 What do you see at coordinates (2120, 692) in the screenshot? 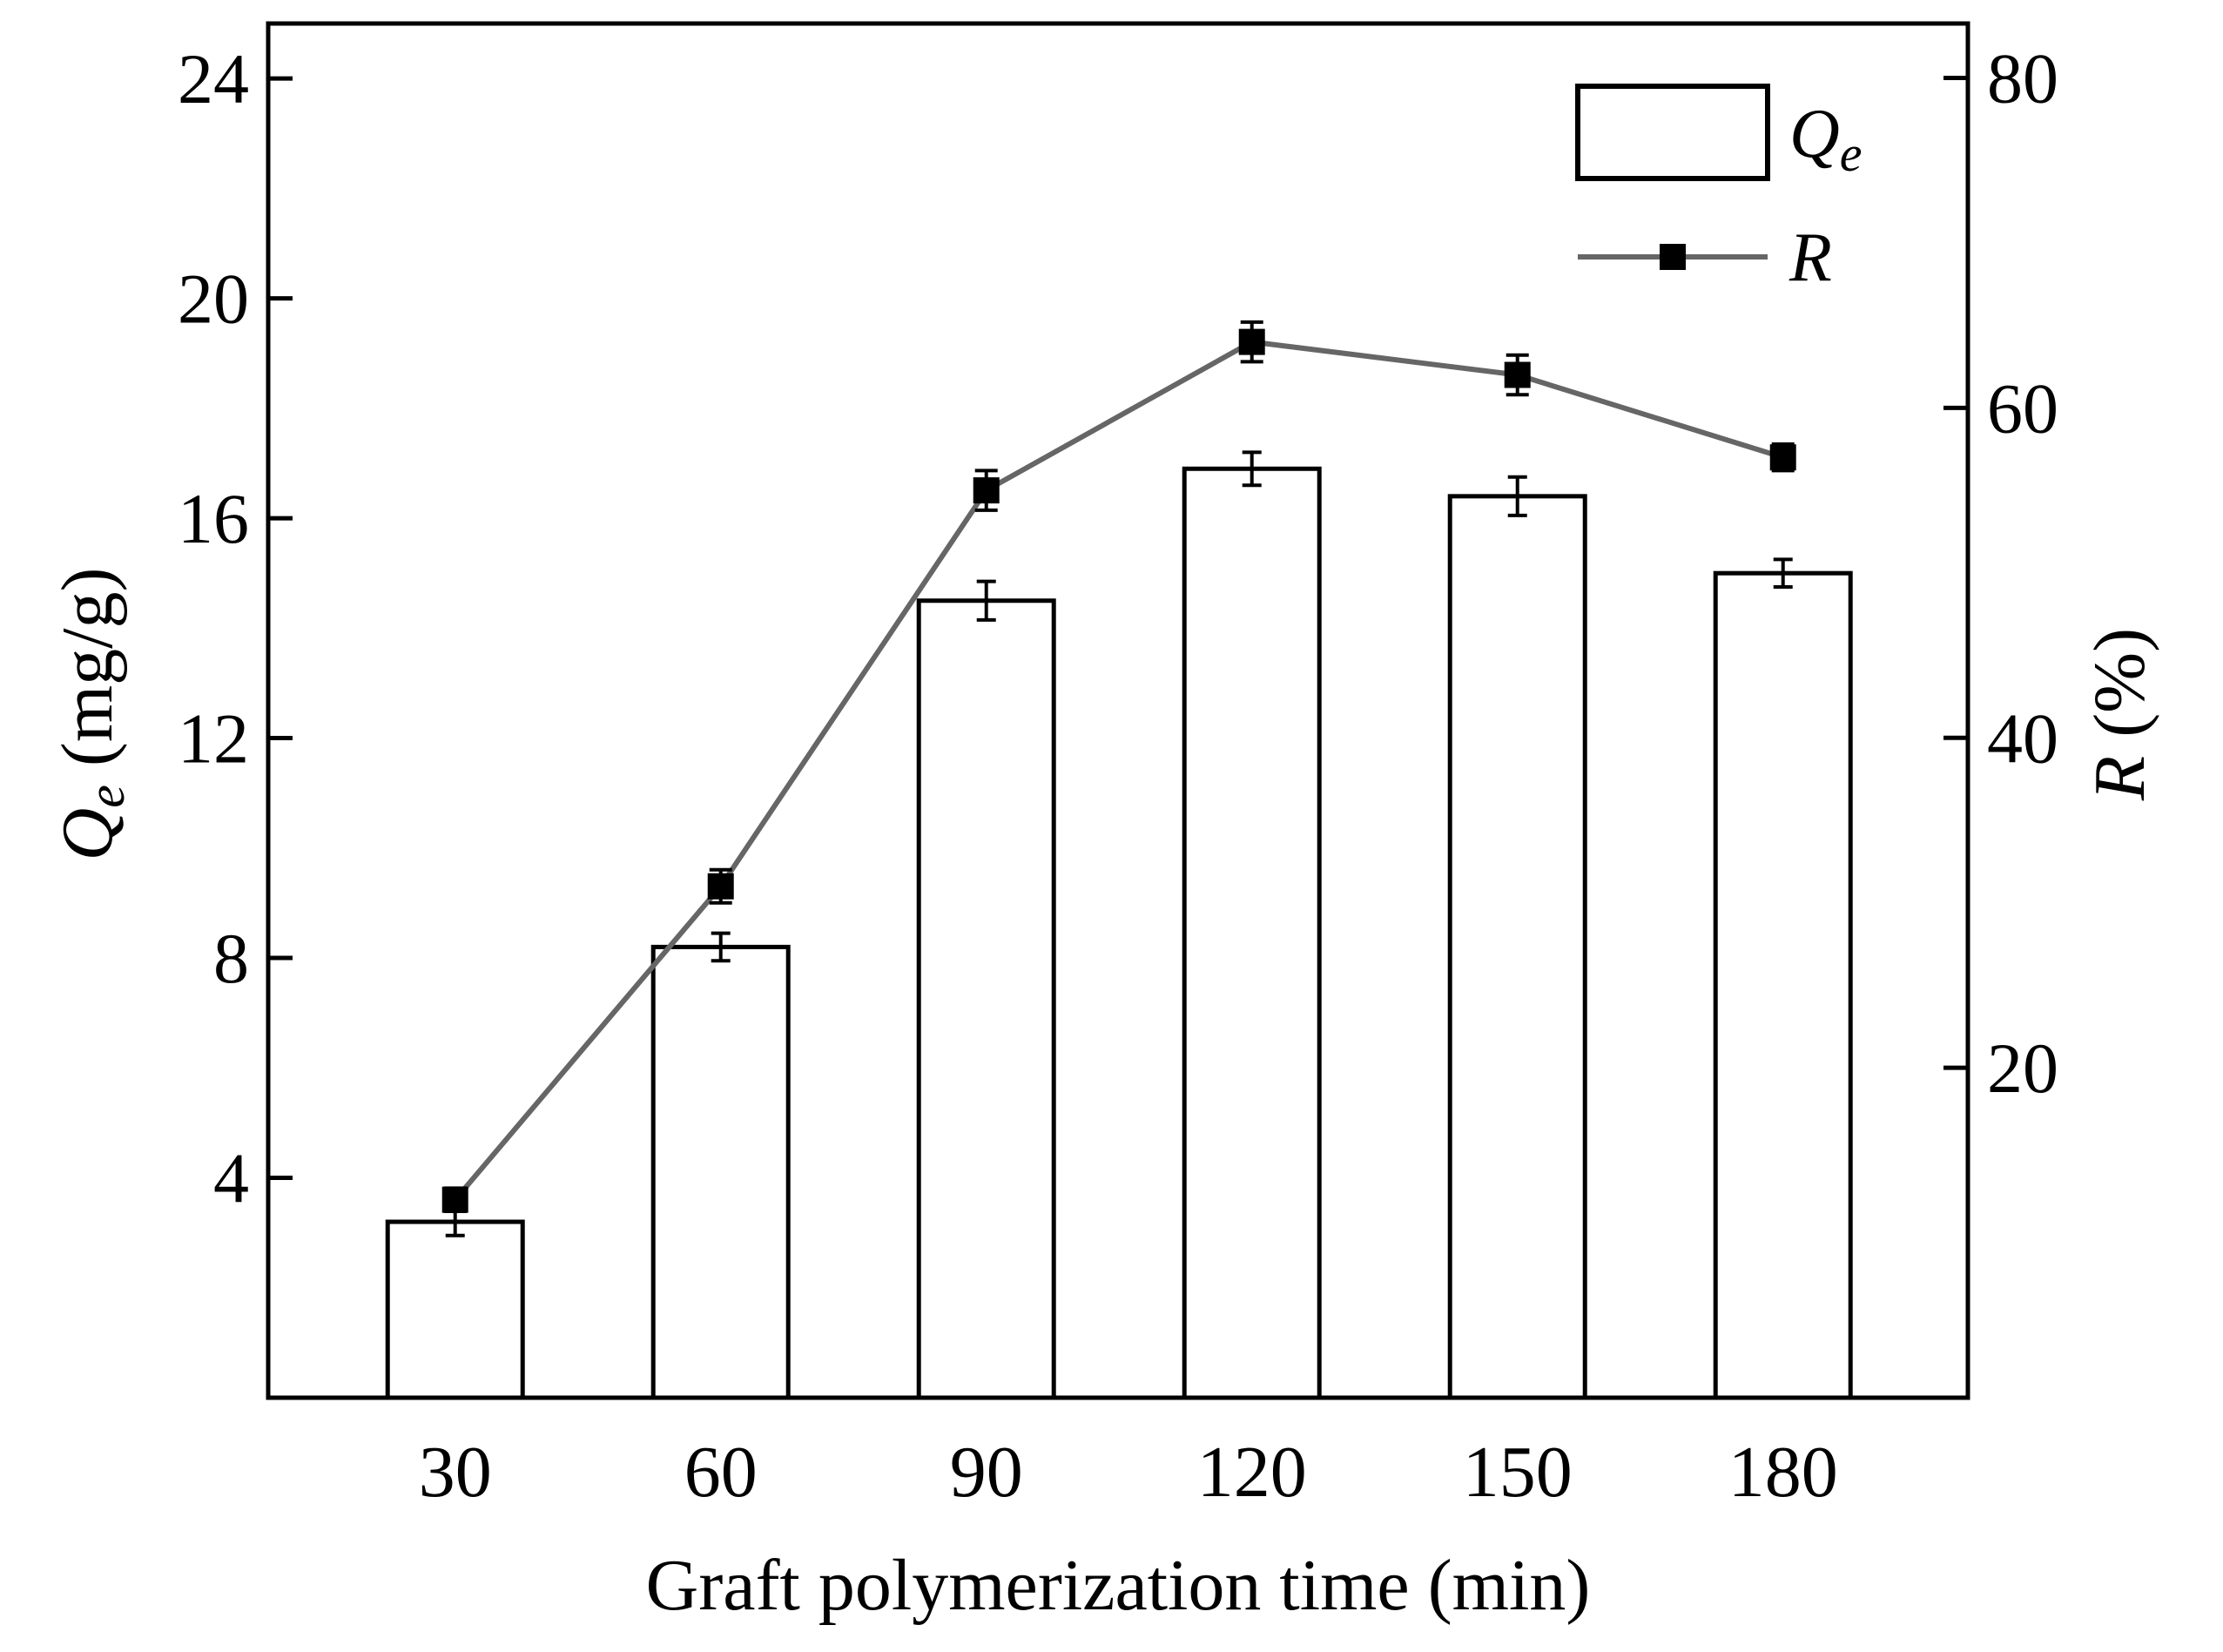
I see `right-axis-title-unit: (%)` at bounding box center [2120, 692].